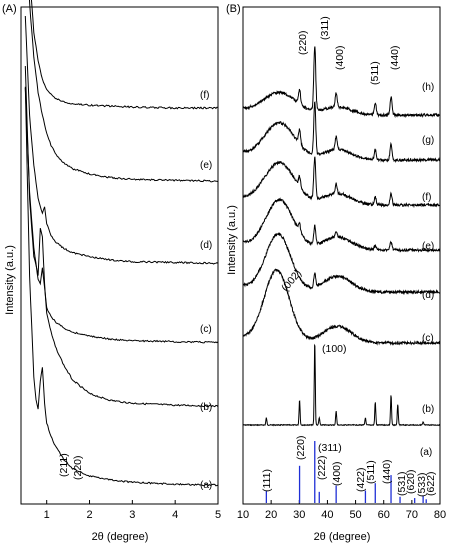 Image resolution: width=451 pixels, height=550 pixels. What do you see at coordinates (341, 82) in the screenshot?
I see `panel-b-series-line-h` at bounding box center [341, 82].